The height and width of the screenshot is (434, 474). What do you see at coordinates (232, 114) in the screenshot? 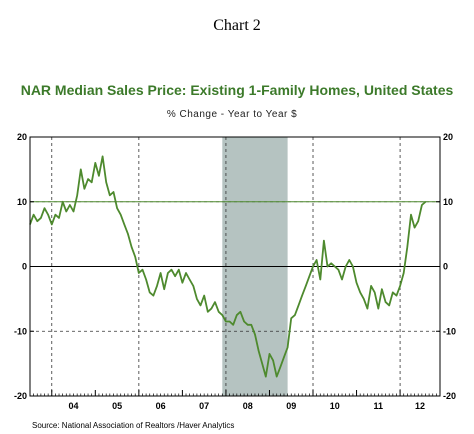
I see `chart-subtitle: % Change - Year to Year $` at bounding box center [232, 114].